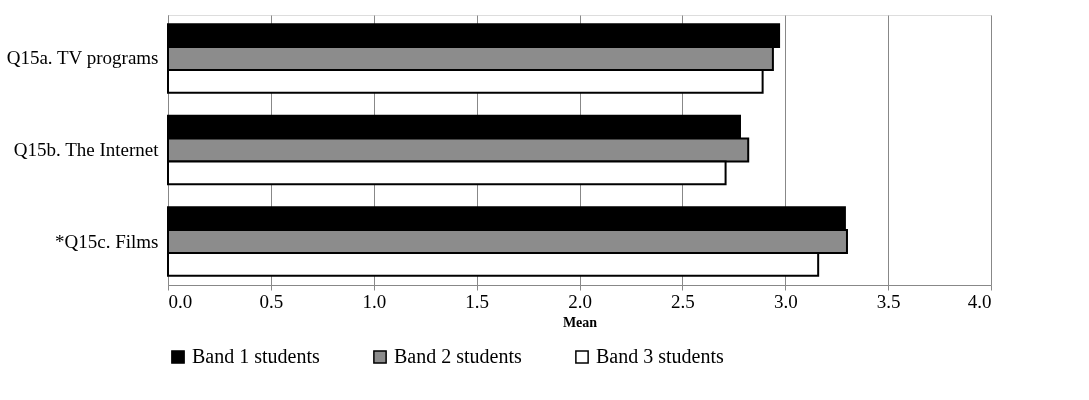 The width and height of the screenshot is (1089, 400). I want to click on legend-label: Band 1 students, so click(256, 356).